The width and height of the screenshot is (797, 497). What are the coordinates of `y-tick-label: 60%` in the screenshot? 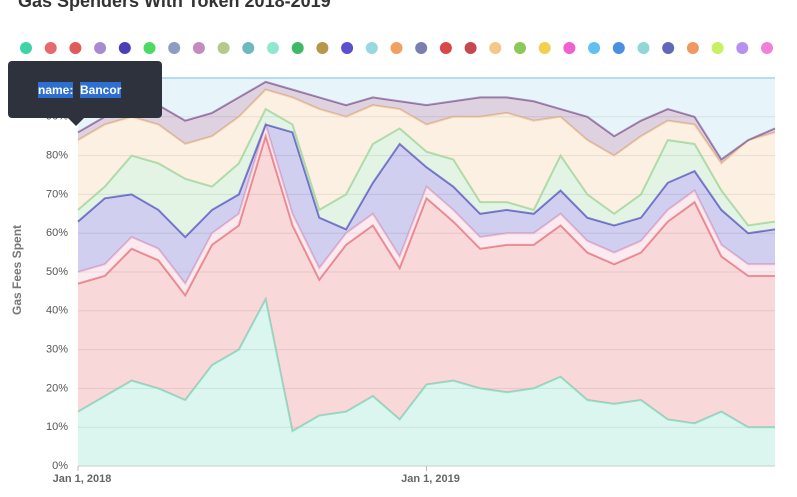 It's located at (57, 233).